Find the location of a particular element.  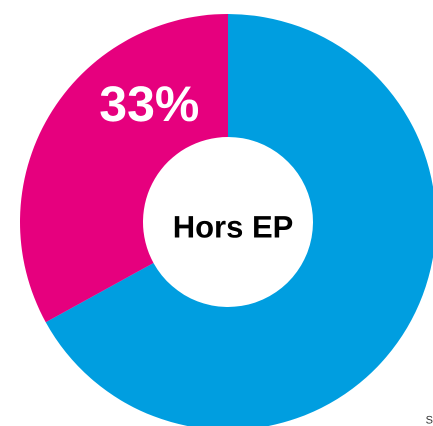

data-label: 33% is located at coordinates (149, 104).